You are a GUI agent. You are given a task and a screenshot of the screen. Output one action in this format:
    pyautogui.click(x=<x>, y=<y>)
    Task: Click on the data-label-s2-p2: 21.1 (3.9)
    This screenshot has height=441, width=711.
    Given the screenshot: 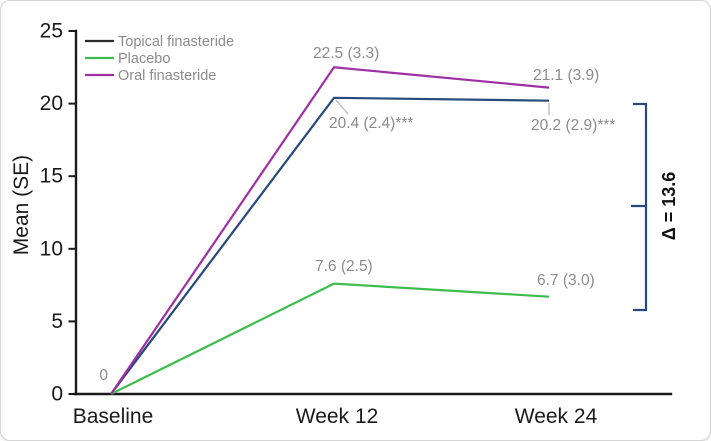 What is the action you would take?
    pyautogui.click(x=566, y=75)
    